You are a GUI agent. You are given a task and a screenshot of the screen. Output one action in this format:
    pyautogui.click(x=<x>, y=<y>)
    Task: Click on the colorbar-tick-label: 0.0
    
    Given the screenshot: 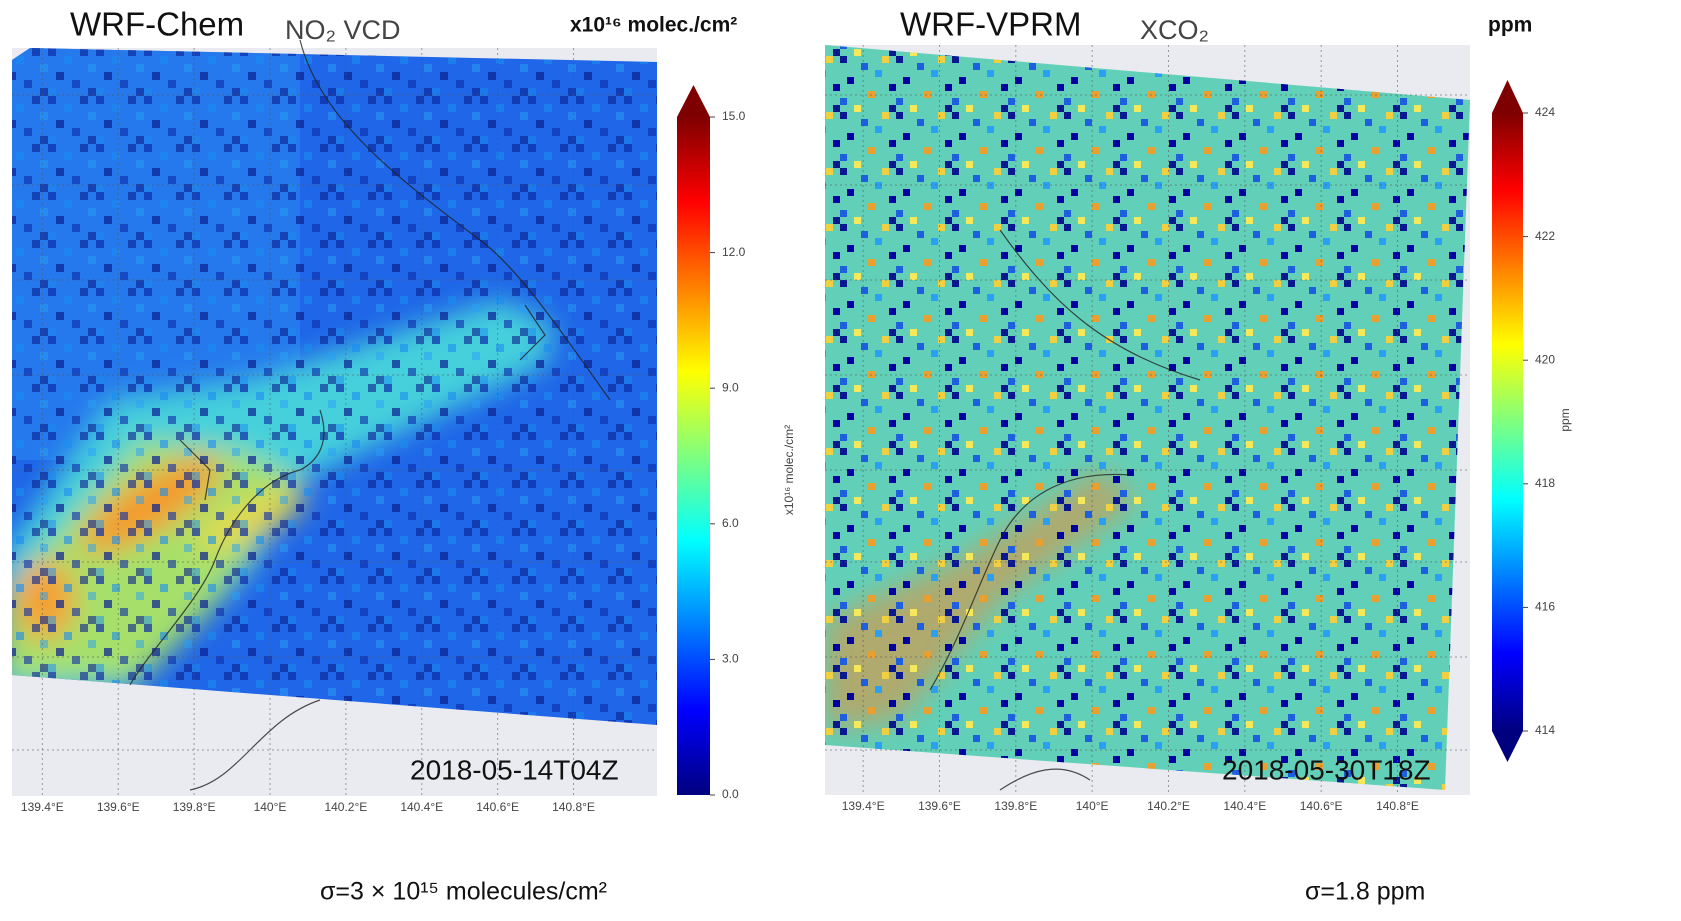 What is the action you would take?
    pyautogui.click(x=730, y=794)
    